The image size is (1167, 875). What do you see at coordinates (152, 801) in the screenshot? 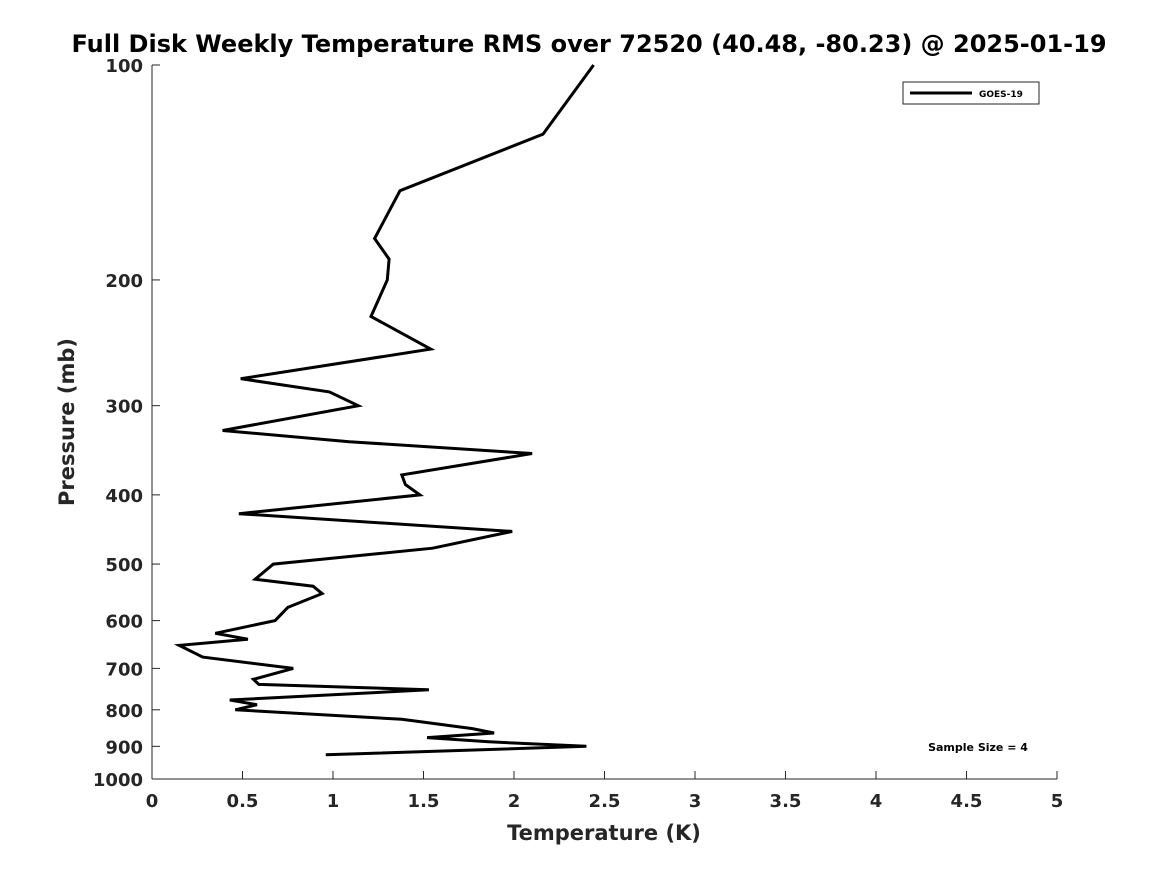
I see `x-tick-label: 0` at bounding box center [152, 801].